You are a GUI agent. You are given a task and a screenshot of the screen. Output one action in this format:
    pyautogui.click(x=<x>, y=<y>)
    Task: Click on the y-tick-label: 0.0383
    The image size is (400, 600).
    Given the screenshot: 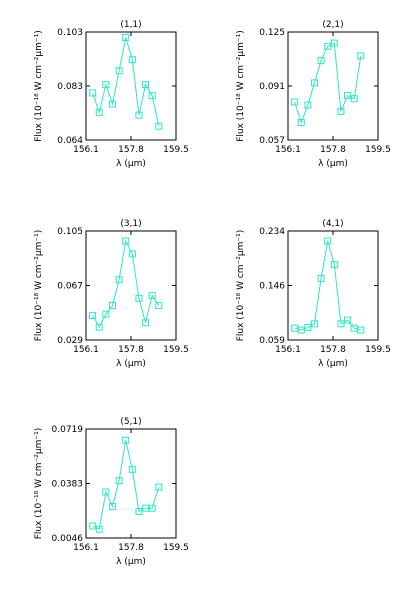 What is the action you would take?
    pyautogui.click(x=68, y=485)
    